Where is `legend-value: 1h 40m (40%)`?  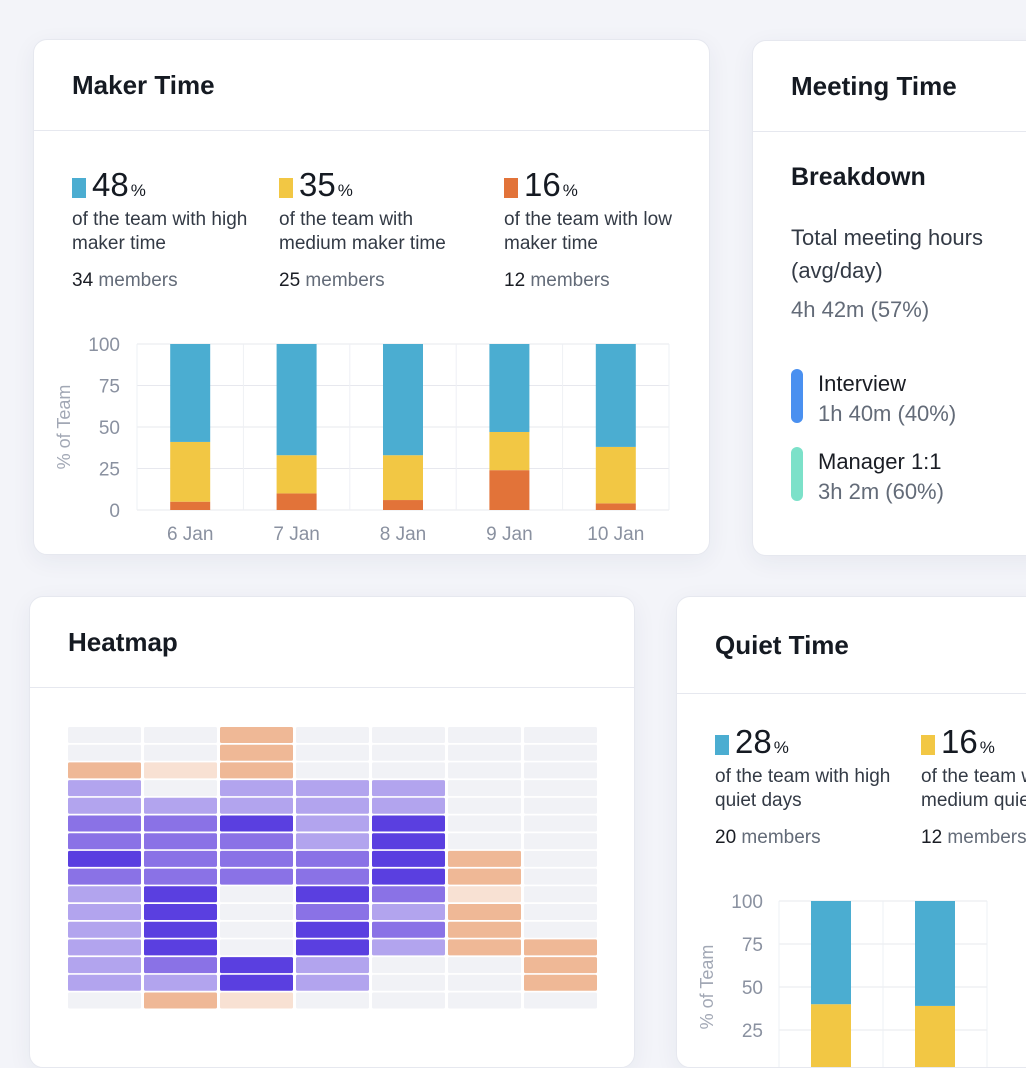
legend-value: 1h 40m (40%) is located at coordinates (887, 413).